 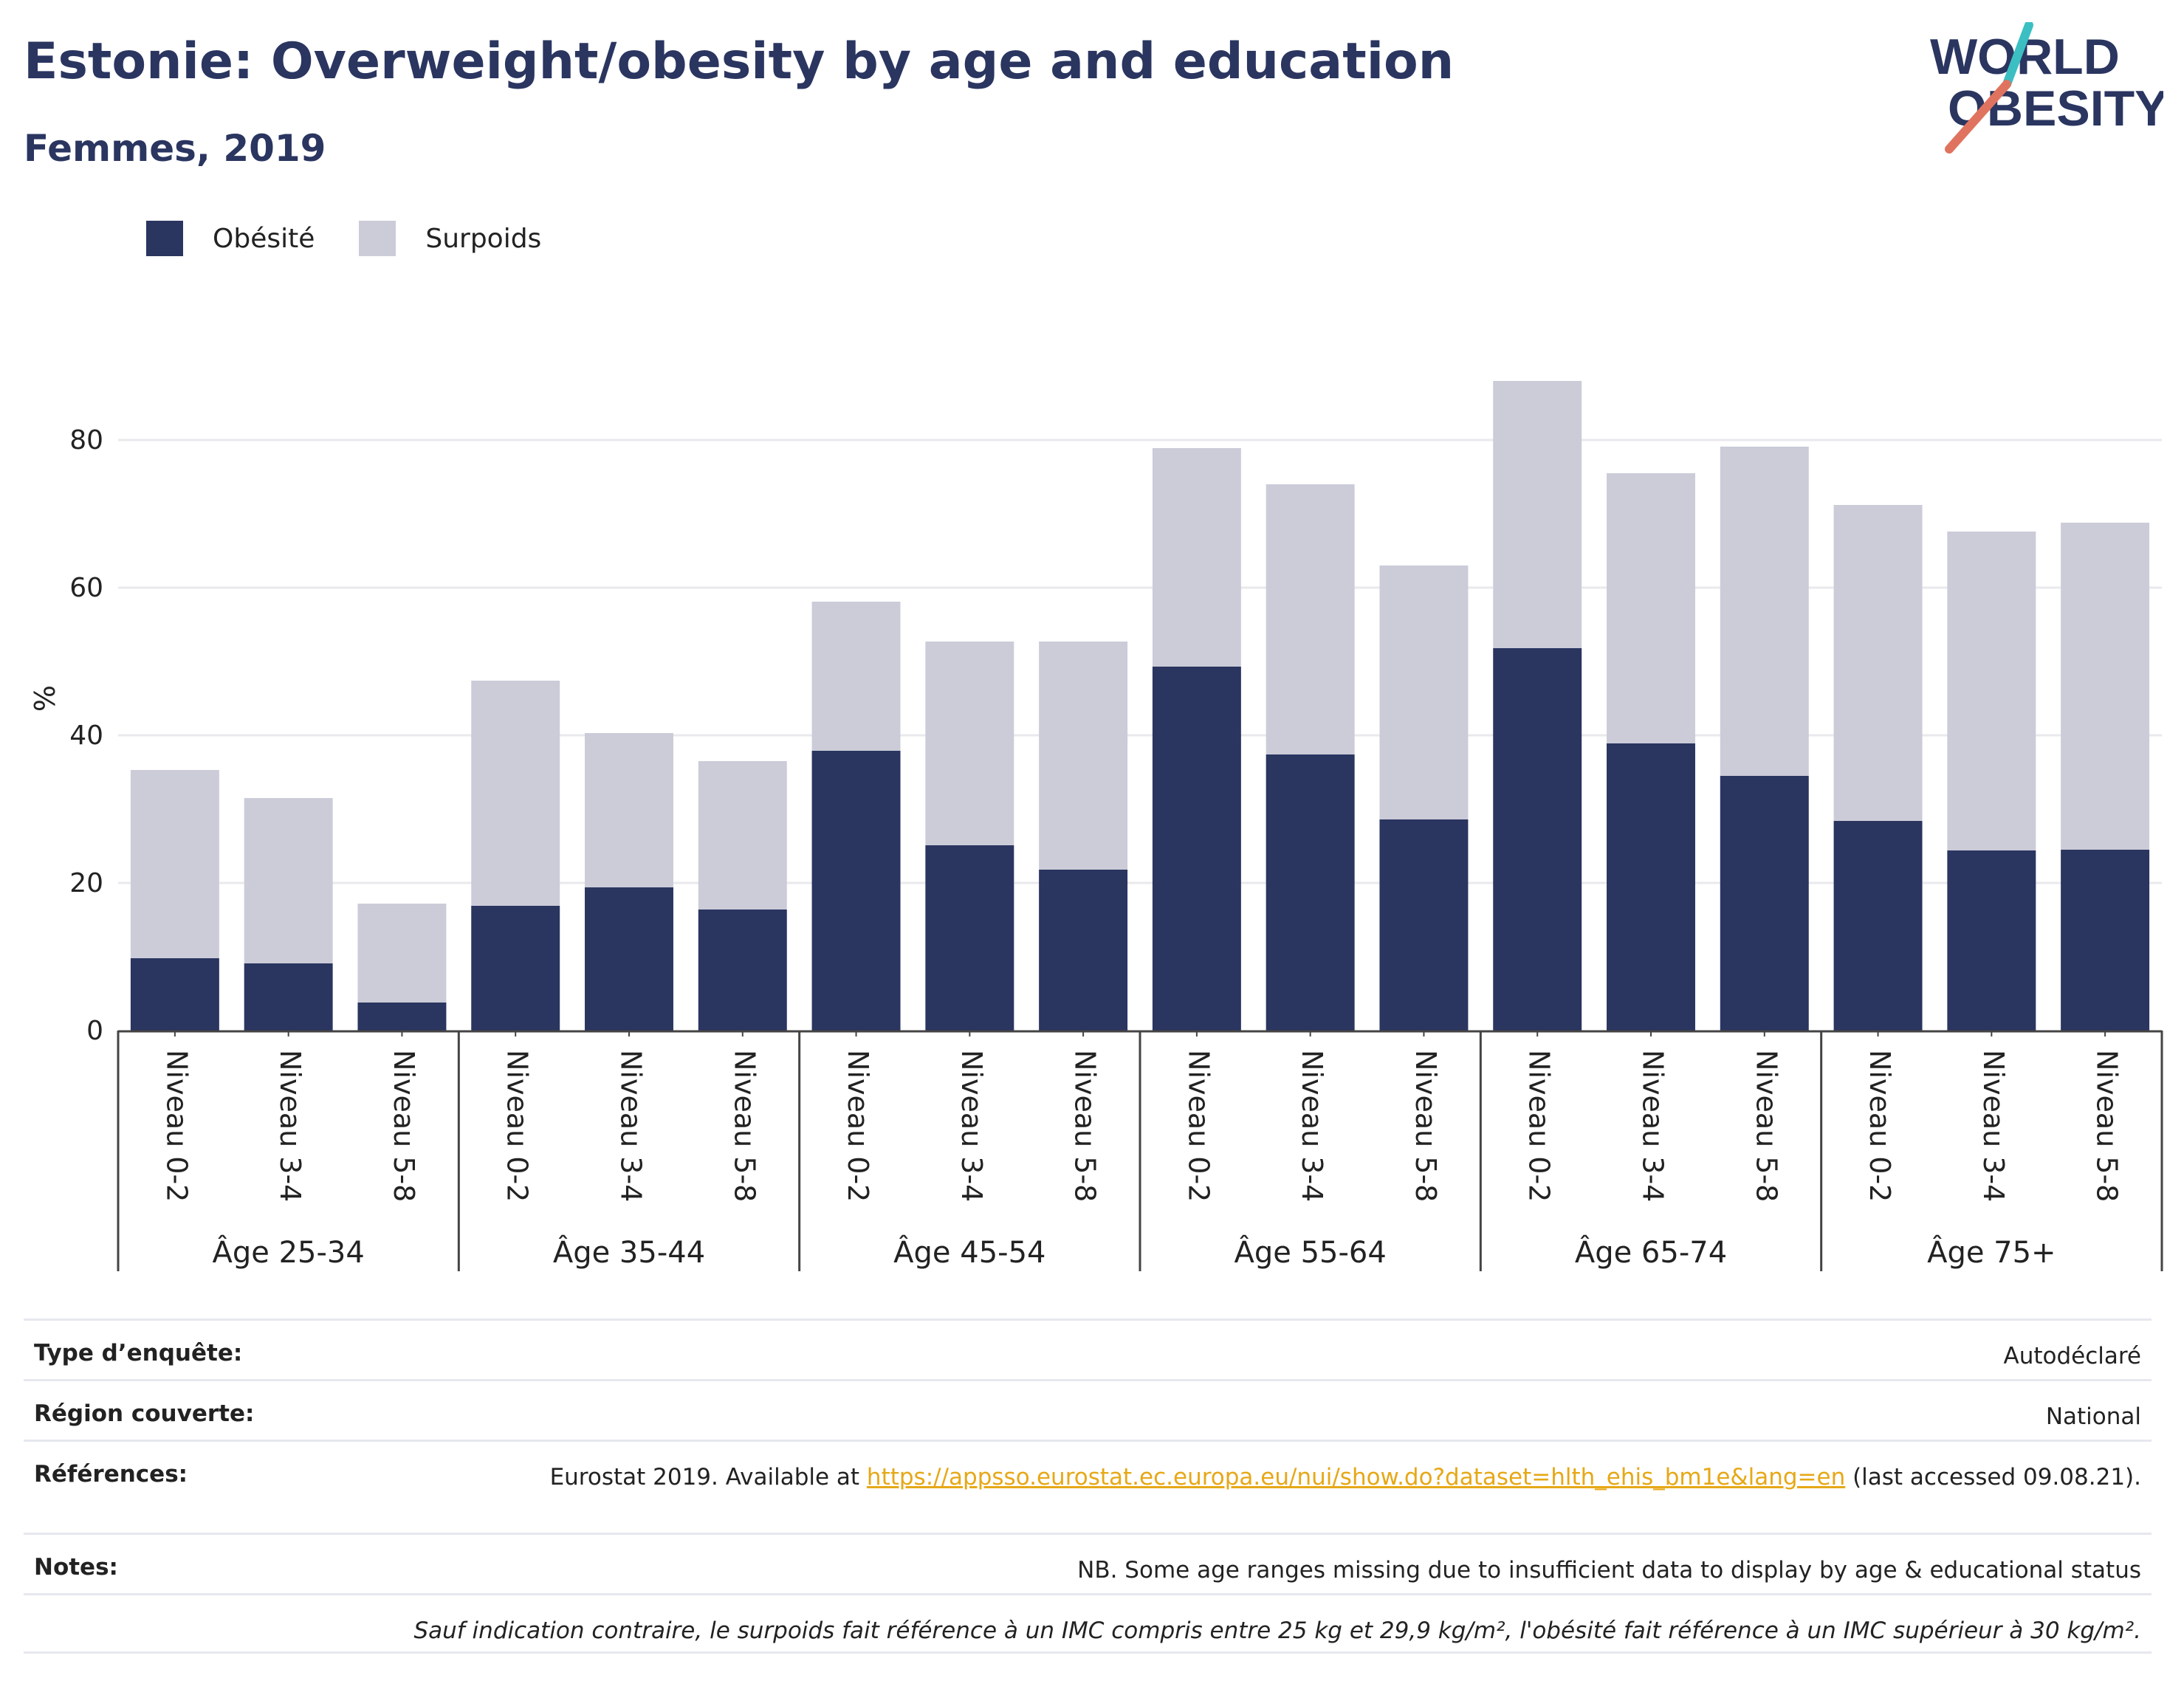 I want to click on world-obesity-logo: WORLD OBESITY, so click(x=2047, y=88).